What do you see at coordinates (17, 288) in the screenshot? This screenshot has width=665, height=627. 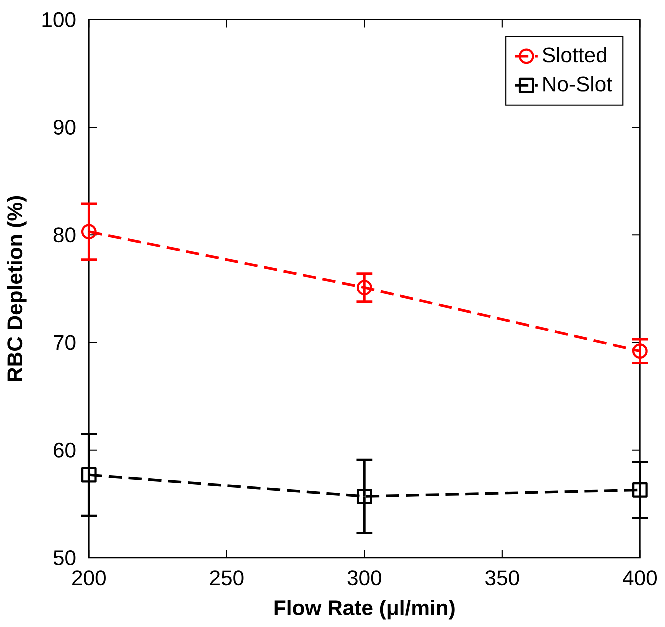 I see `y-axis-title: RBC Depletion (%)` at bounding box center [17, 288].